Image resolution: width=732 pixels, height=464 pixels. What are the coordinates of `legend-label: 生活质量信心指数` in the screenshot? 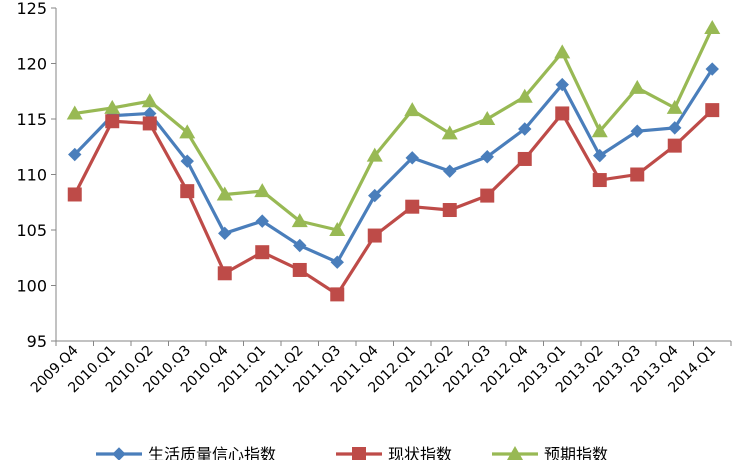 It's located at (212, 452).